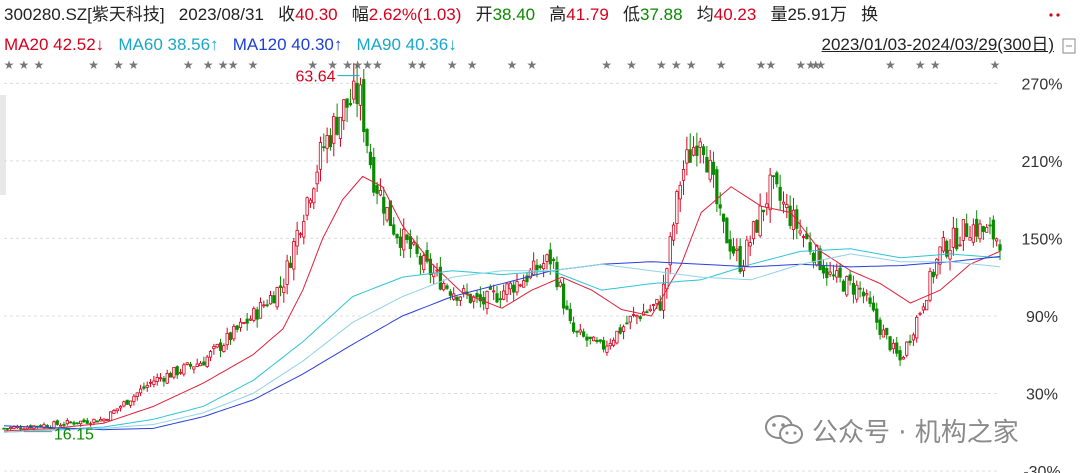 This screenshot has height=473, width=1080. I want to click on avg-value: 40.23, so click(735, 14).